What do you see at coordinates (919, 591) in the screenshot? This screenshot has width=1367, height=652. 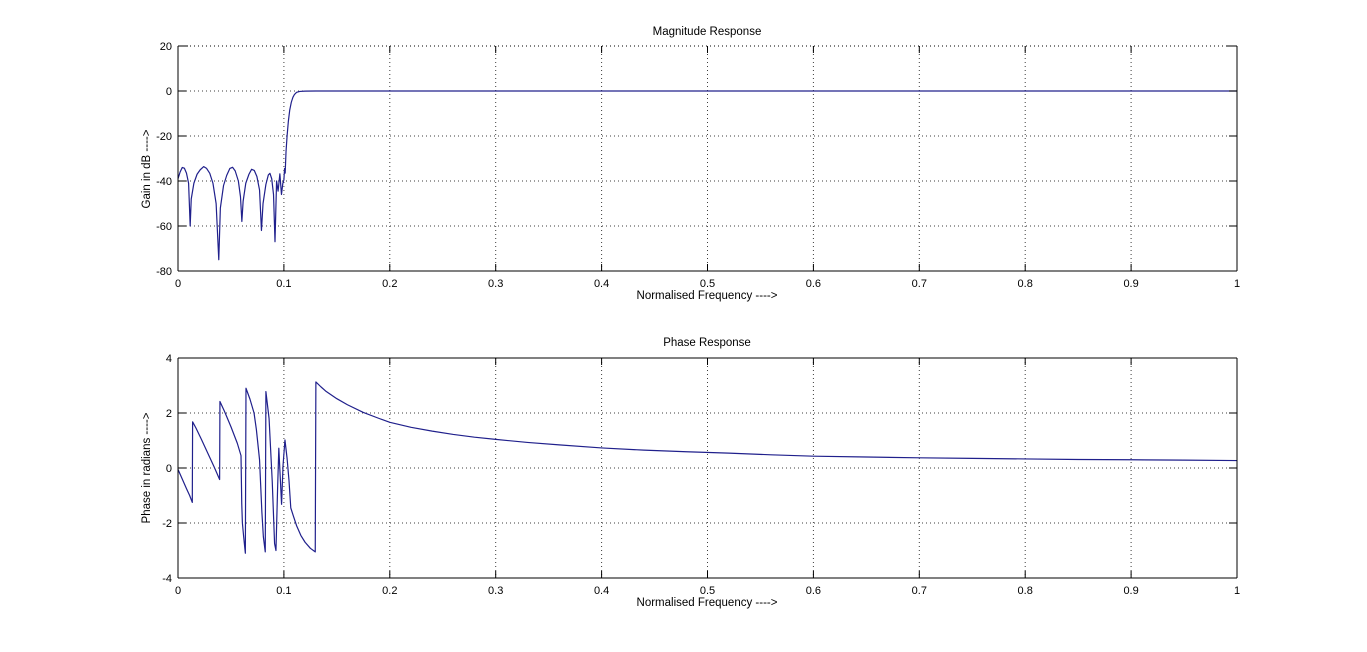 I see `phase-x-tick-label: 0.7` at bounding box center [919, 591].